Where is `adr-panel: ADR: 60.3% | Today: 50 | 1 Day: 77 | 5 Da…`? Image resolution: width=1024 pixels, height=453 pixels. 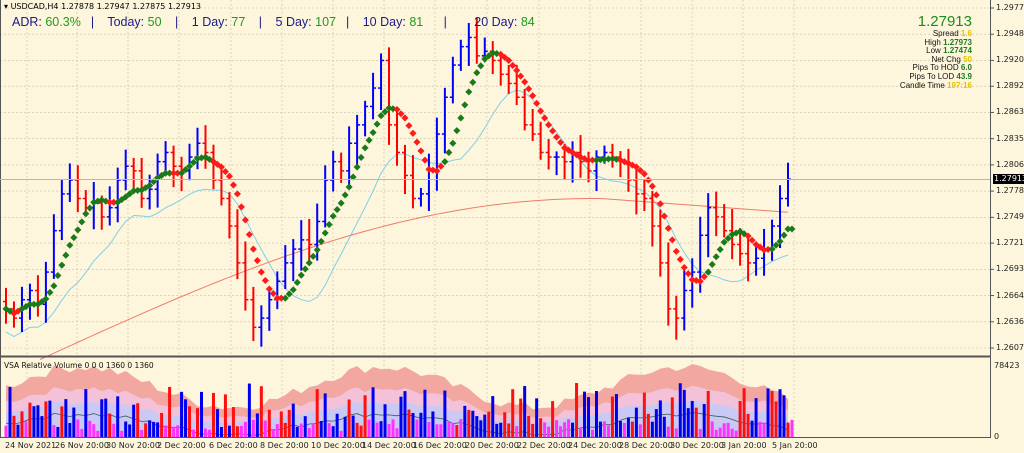
adr-panel: ADR: 60.3% | Today: 50 | 1 Day: 77 | 5 Da… is located at coordinates (273, 22).